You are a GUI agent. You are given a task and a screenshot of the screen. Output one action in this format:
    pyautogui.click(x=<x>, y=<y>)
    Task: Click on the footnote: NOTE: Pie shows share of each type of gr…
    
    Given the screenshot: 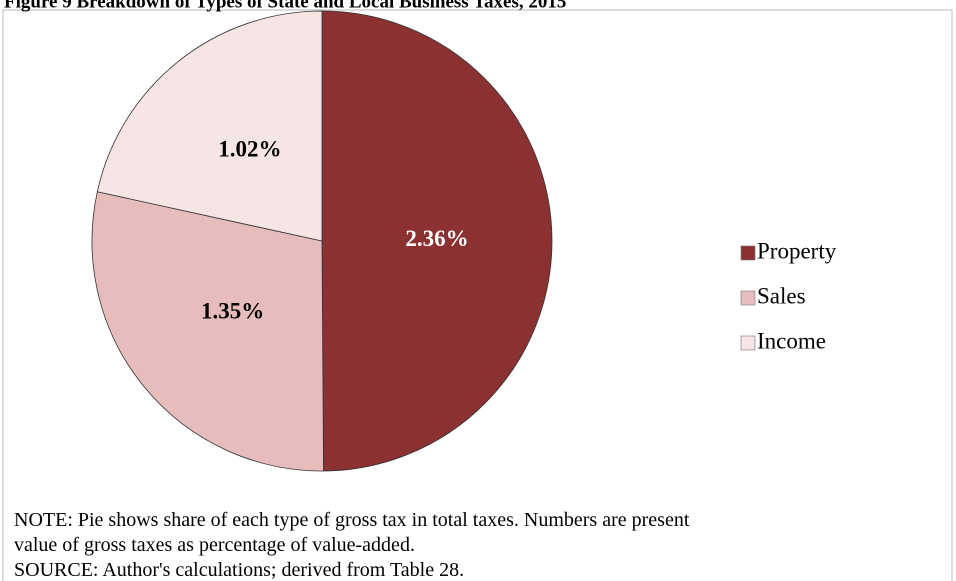 What is the action you would take?
    pyautogui.click(x=374, y=544)
    